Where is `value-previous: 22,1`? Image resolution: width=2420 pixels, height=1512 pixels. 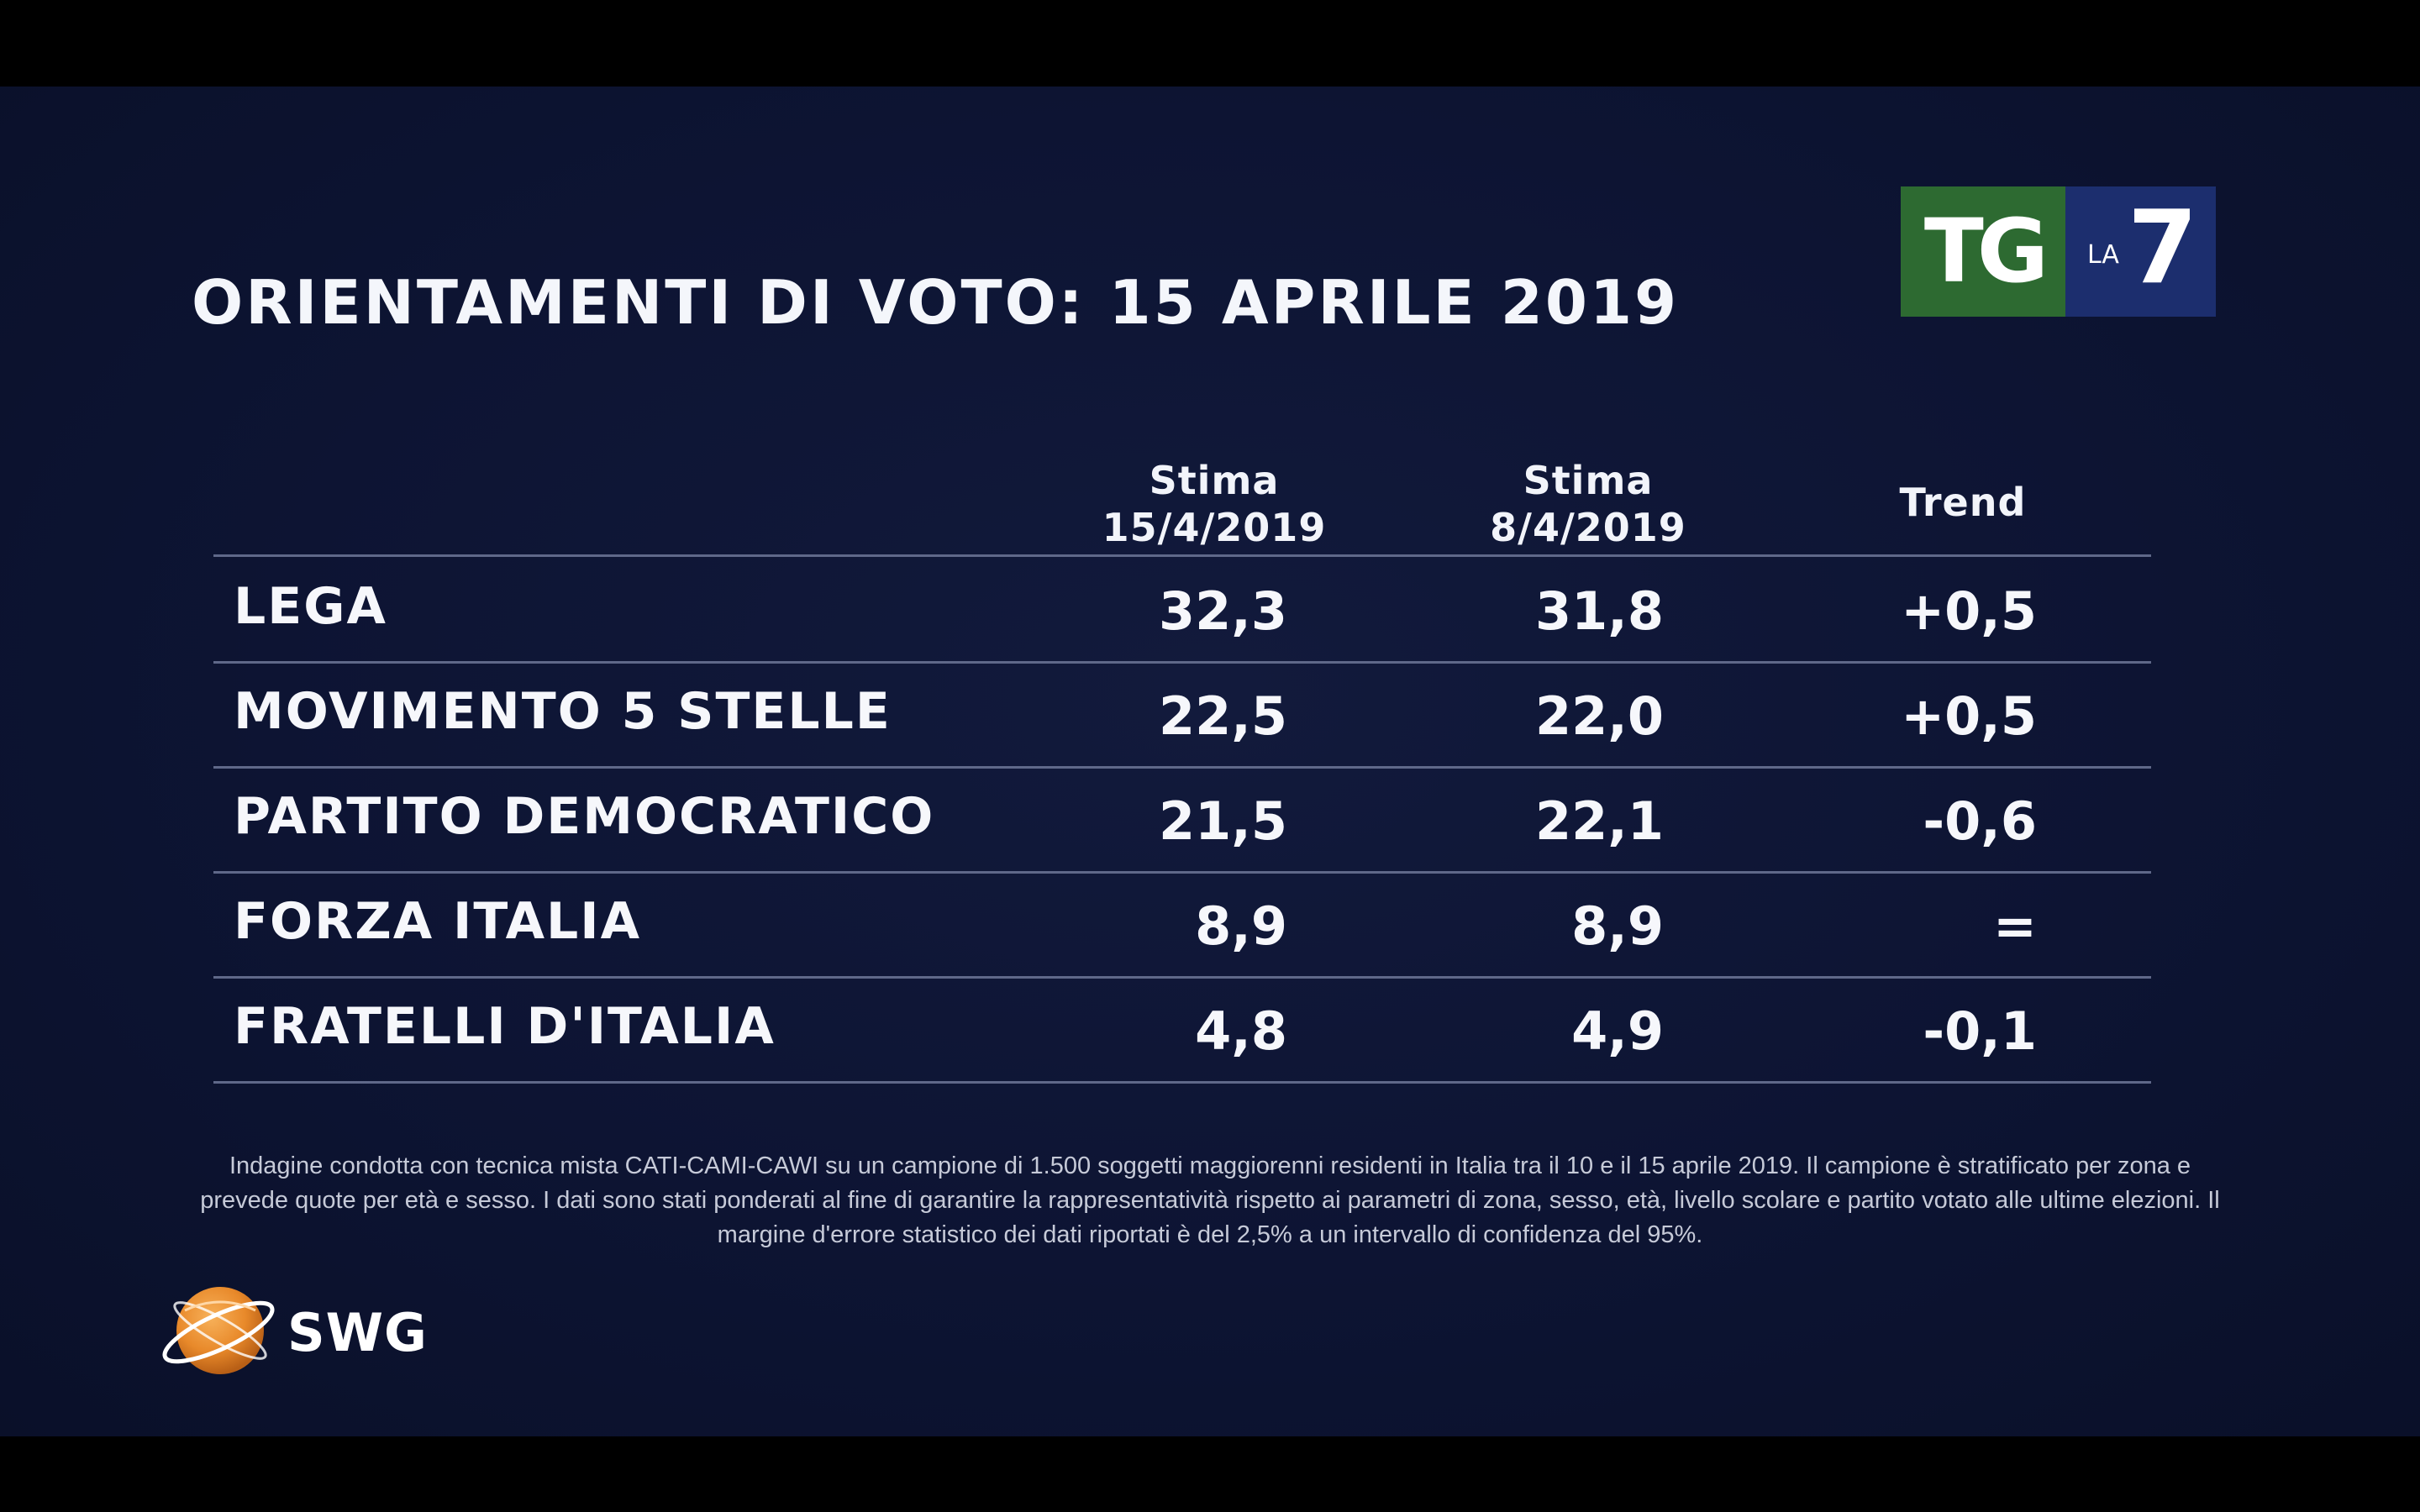
value-previous: 22,1 is located at coordinates (1599, 821).